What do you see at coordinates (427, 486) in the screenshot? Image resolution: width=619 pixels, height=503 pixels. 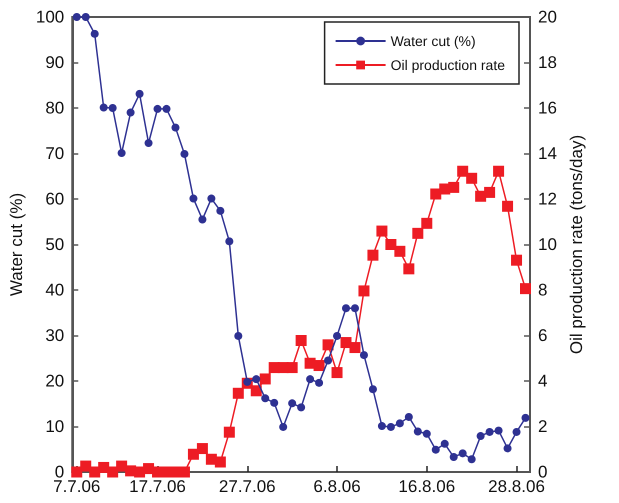 I see `x-tick-label: 16.8.06` at bounding box center [427, 486].